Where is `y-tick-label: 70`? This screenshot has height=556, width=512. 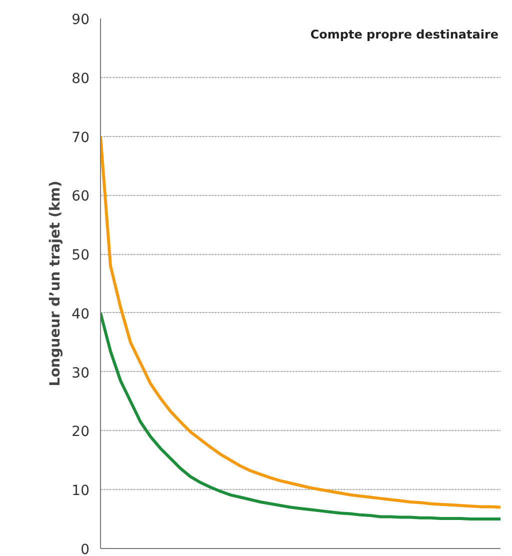
y-tick-label: 70 is located at coordinates (81, 138).